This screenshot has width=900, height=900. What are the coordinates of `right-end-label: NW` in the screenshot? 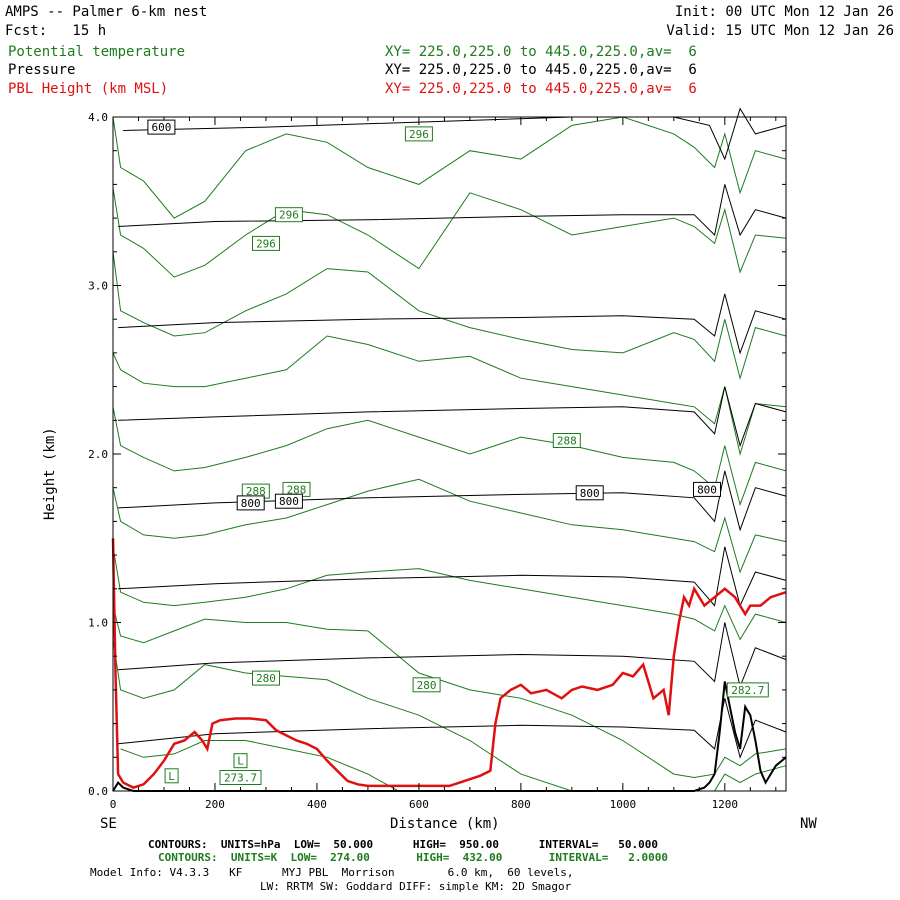 It's located at (808, 824).